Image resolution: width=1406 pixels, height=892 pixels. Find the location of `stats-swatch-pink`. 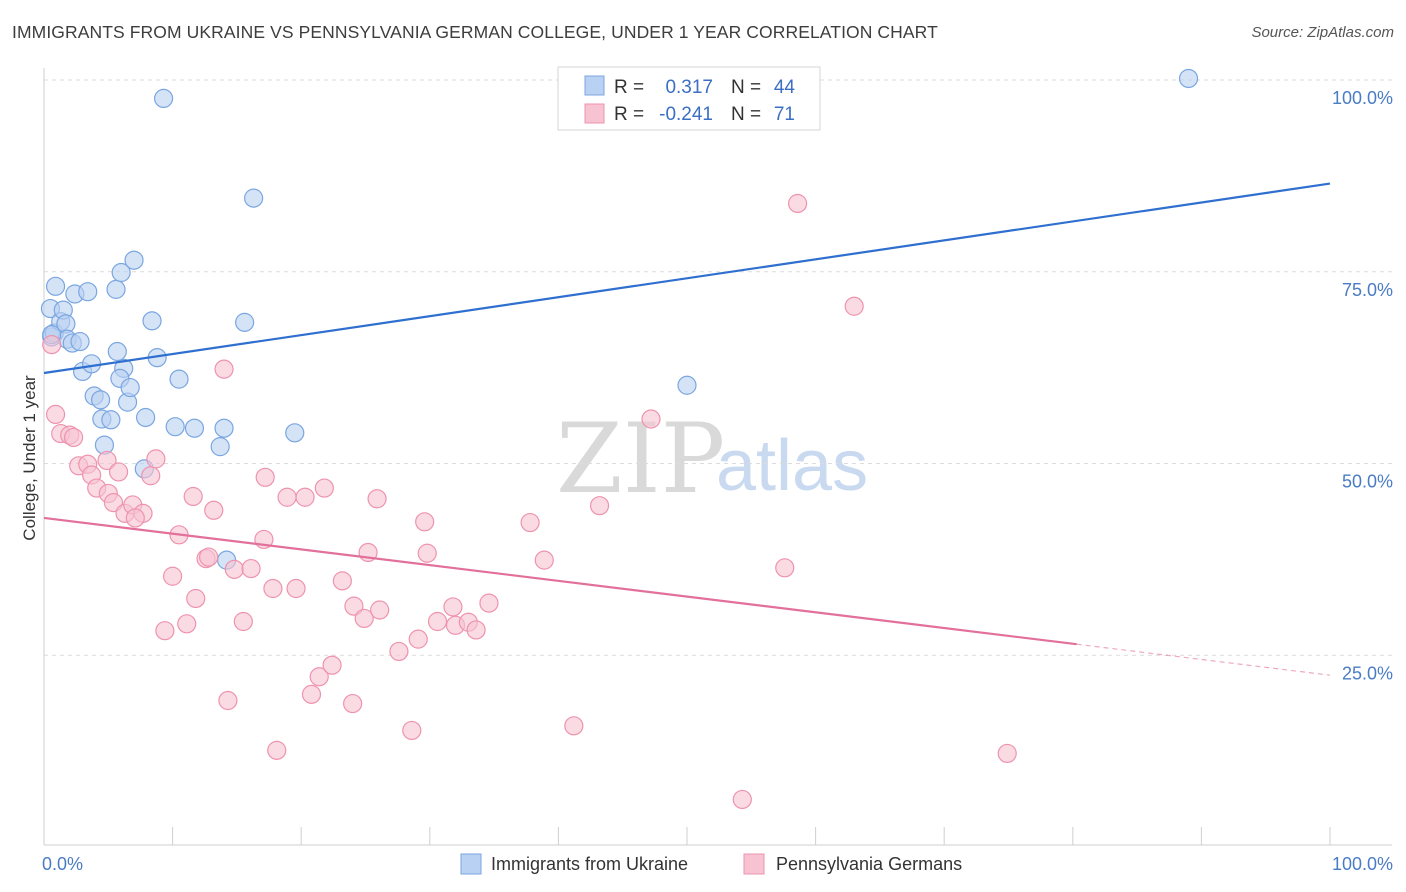

stats-swatch-pink is located at coordinates (594, 113).